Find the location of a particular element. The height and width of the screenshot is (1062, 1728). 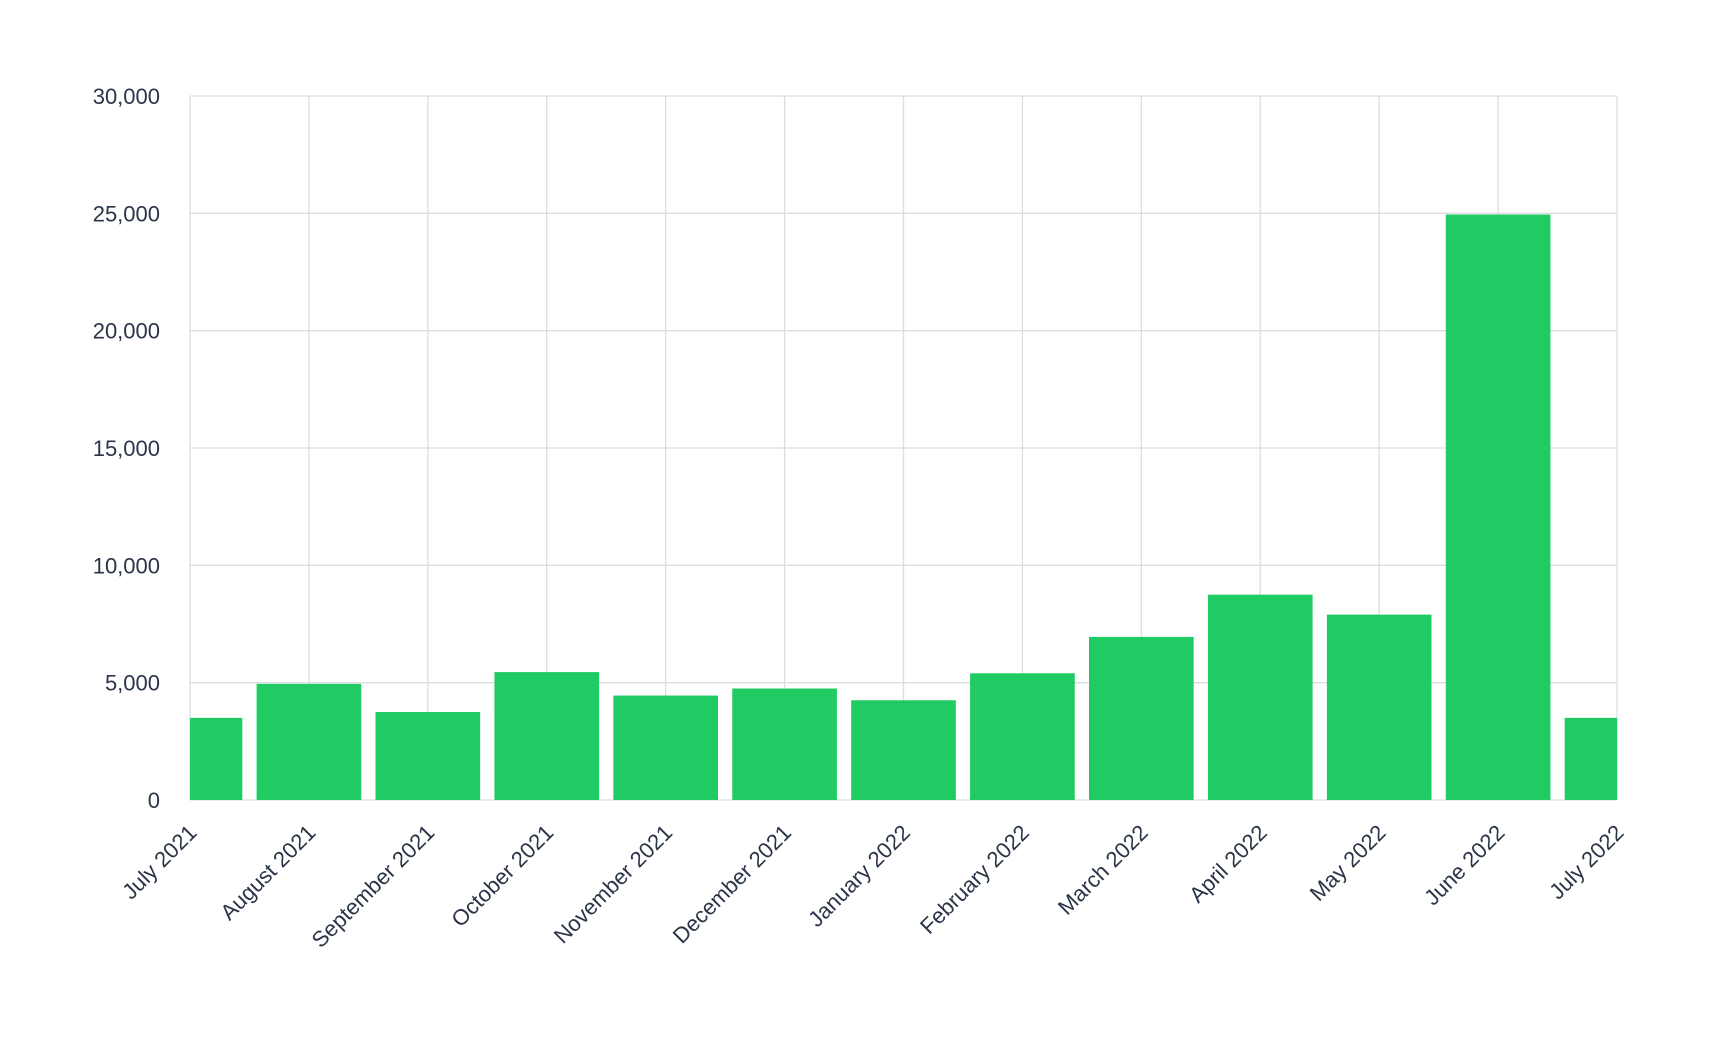

x-tick-label: June 2022 is located at coordinates (1464, 865).